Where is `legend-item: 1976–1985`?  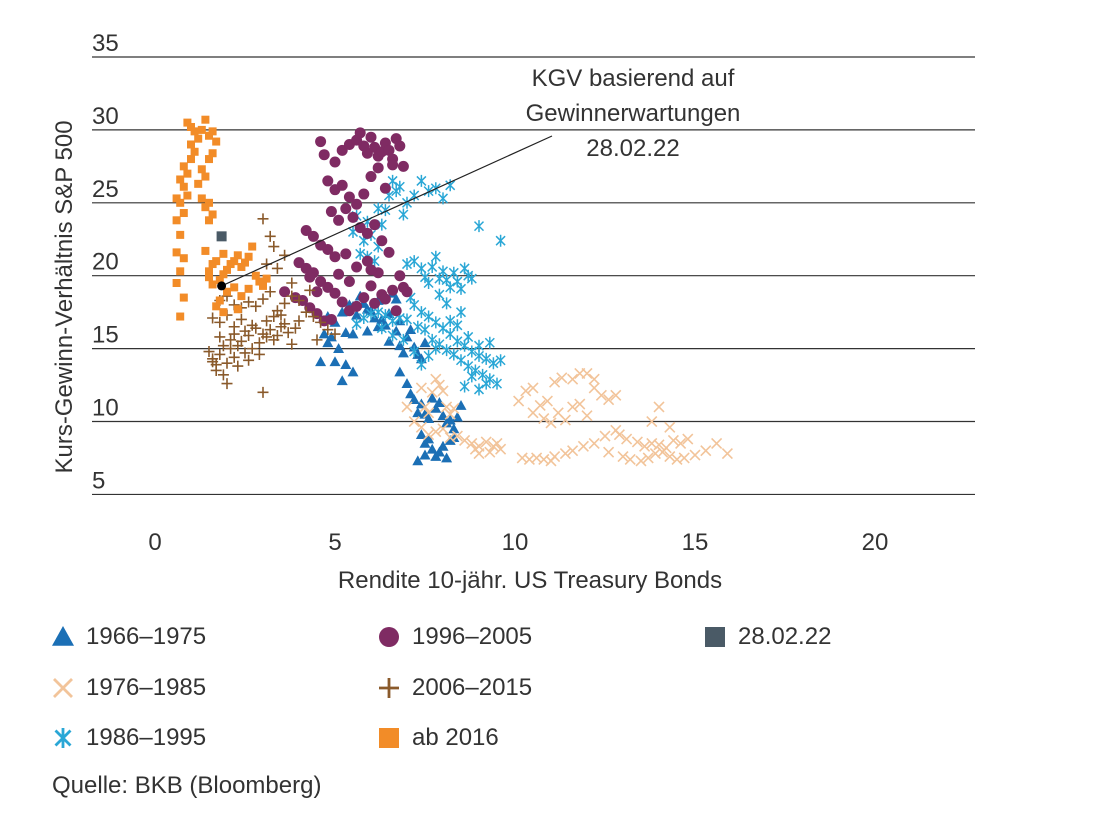
legend-item: 1976–1985 is located at coordinates (127, 688).